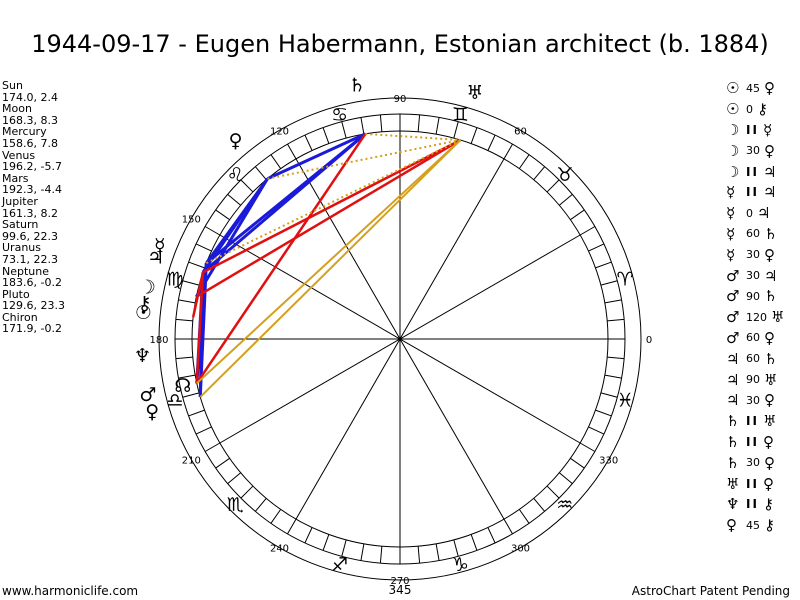 The height and width of the screenshot is (600, 800). I want to click on planet-name-mars: Mars, so click(15, 178).